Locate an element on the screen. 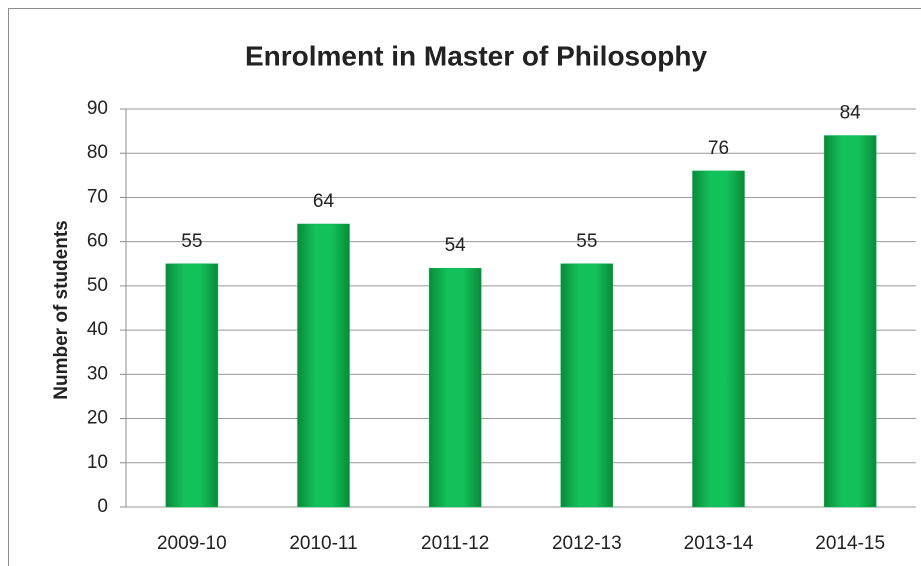 The height and width of the screenshot is (566, 921). chart-title: Enrolment in Master of Philosophy is located at coordinates (476, 55).